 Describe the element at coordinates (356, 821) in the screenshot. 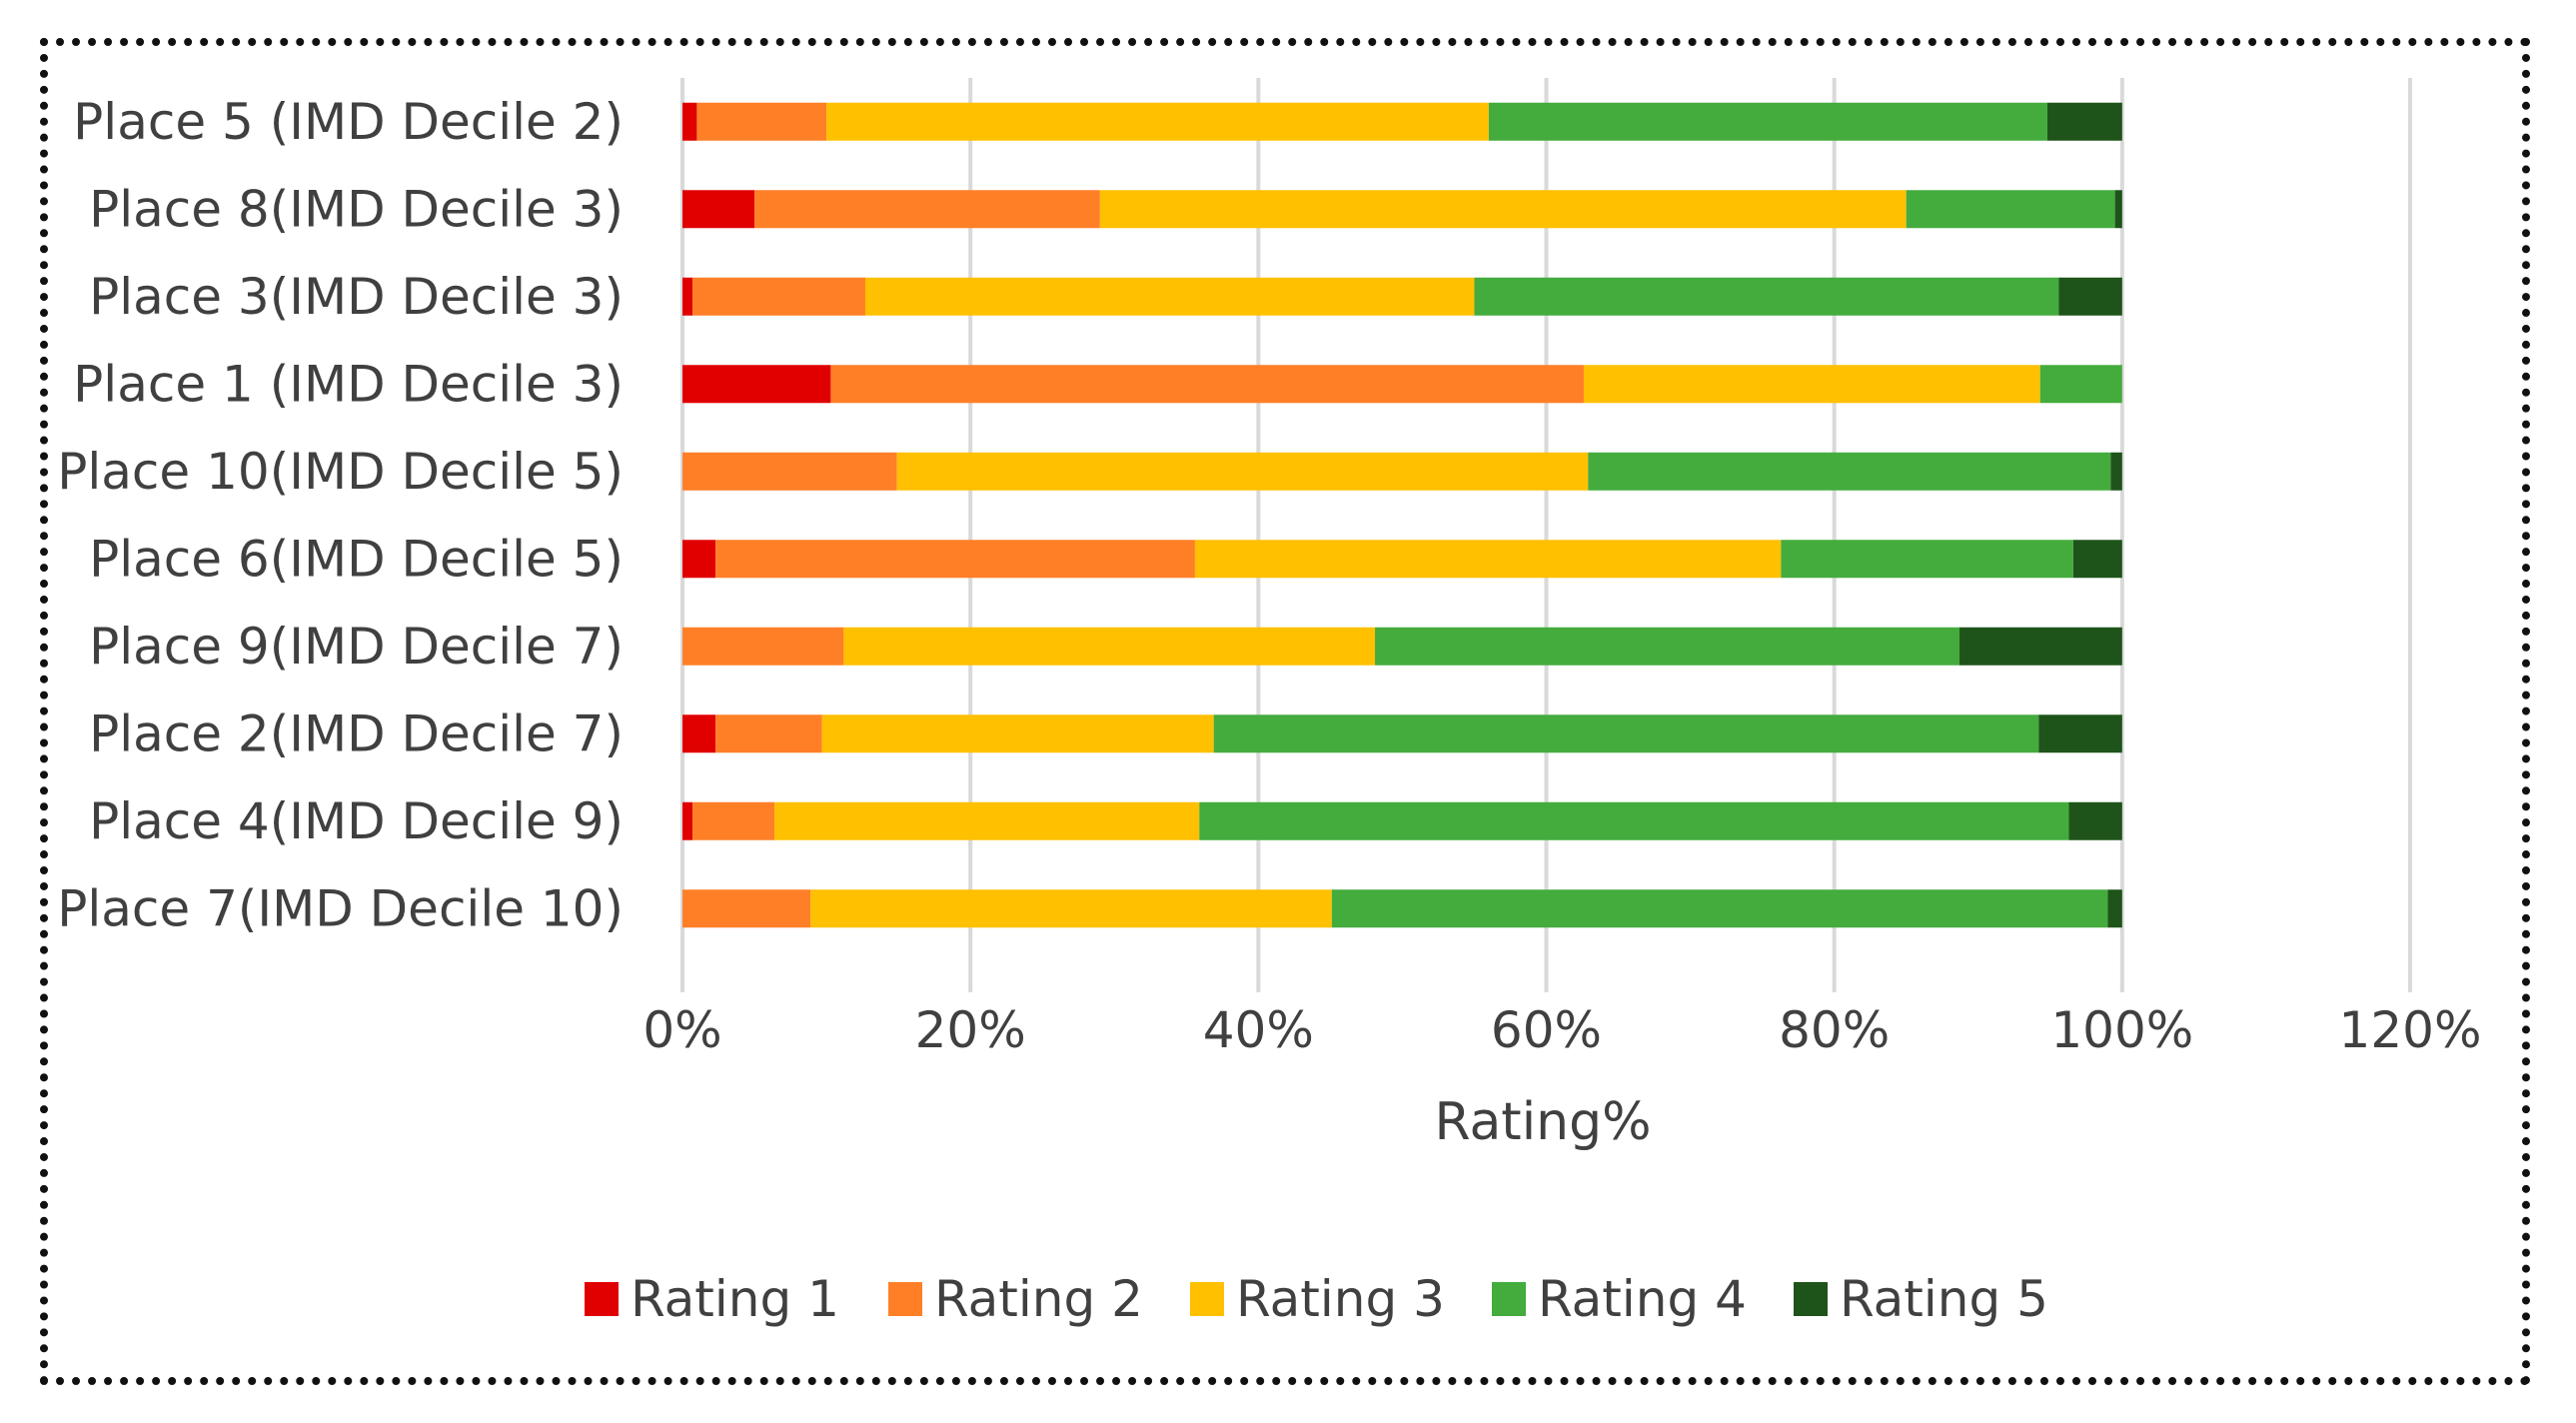

I see `category-label: Place 4(IMD Decile 9)` at that location.